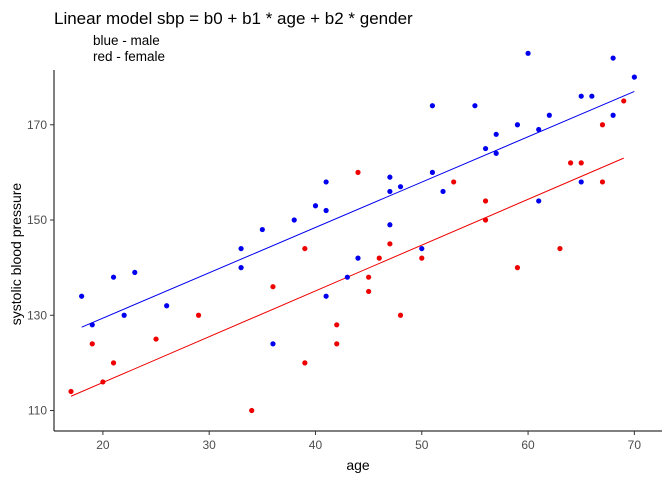  I want to click on y-tick-label: 130, so click(37, 315).